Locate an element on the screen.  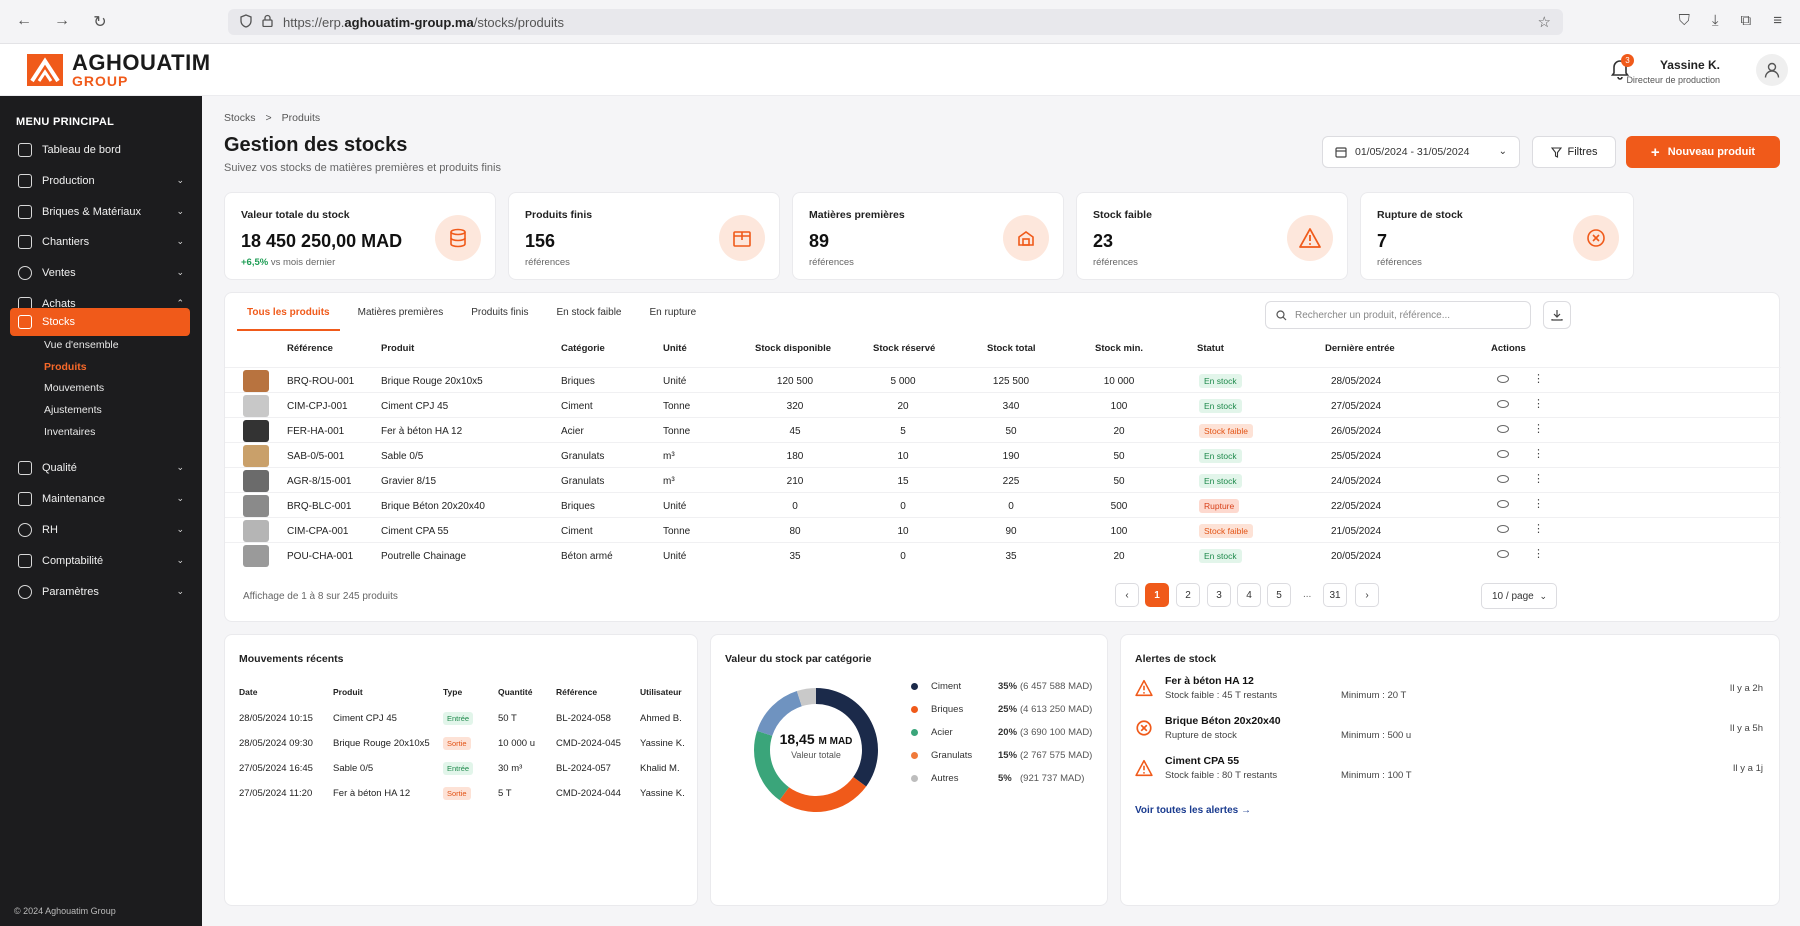
sidebar-item-maintenance: Maintenance ⌄ is located at coordinates (100, 499).